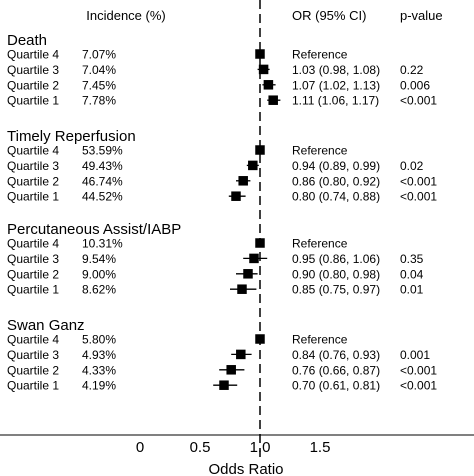 Image resolution: width=474 pixels, height=476 pixels. Describe the element at coordinates (415, 85) in the screenshot. I see `row-p-value: 0.006` at that location.